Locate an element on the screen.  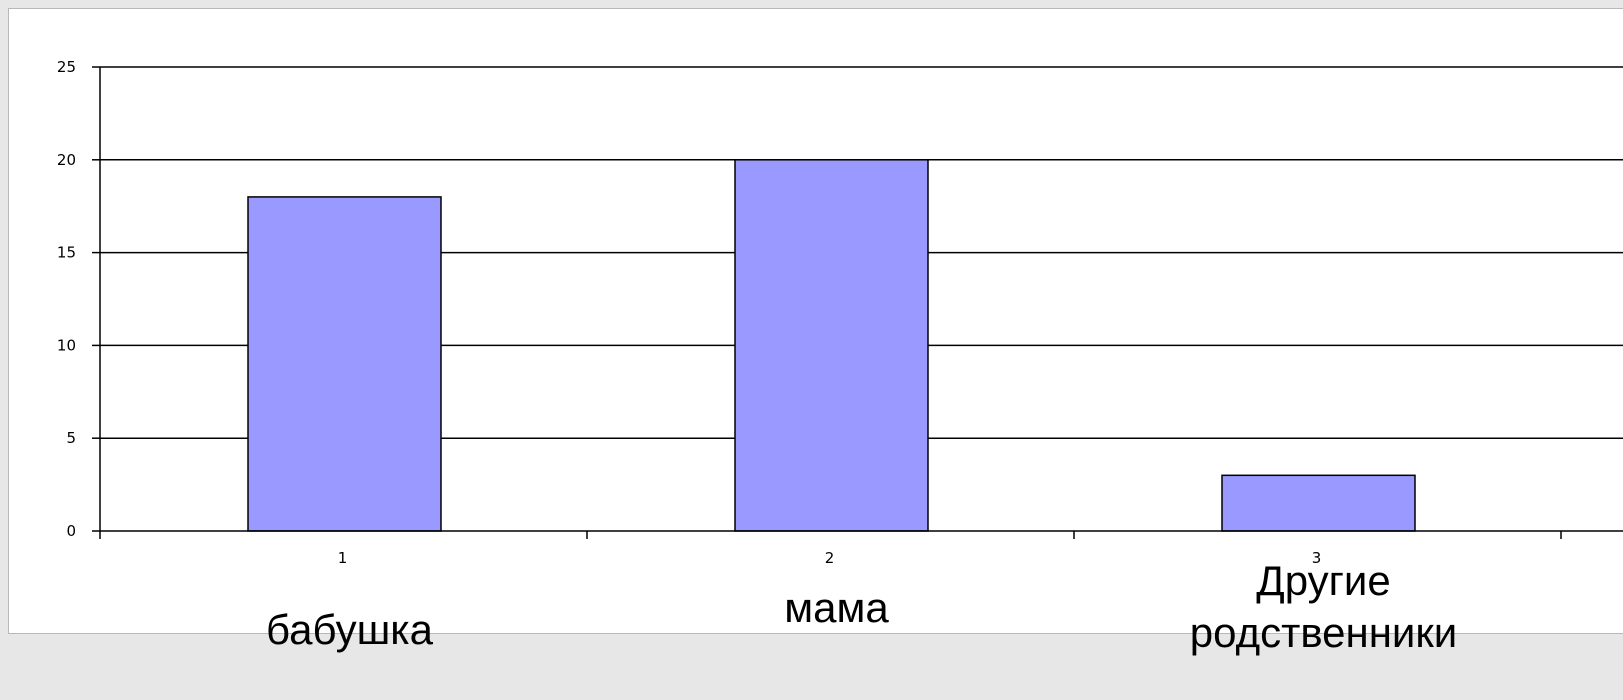
category-label: мама is located at coordinates (836, 607).